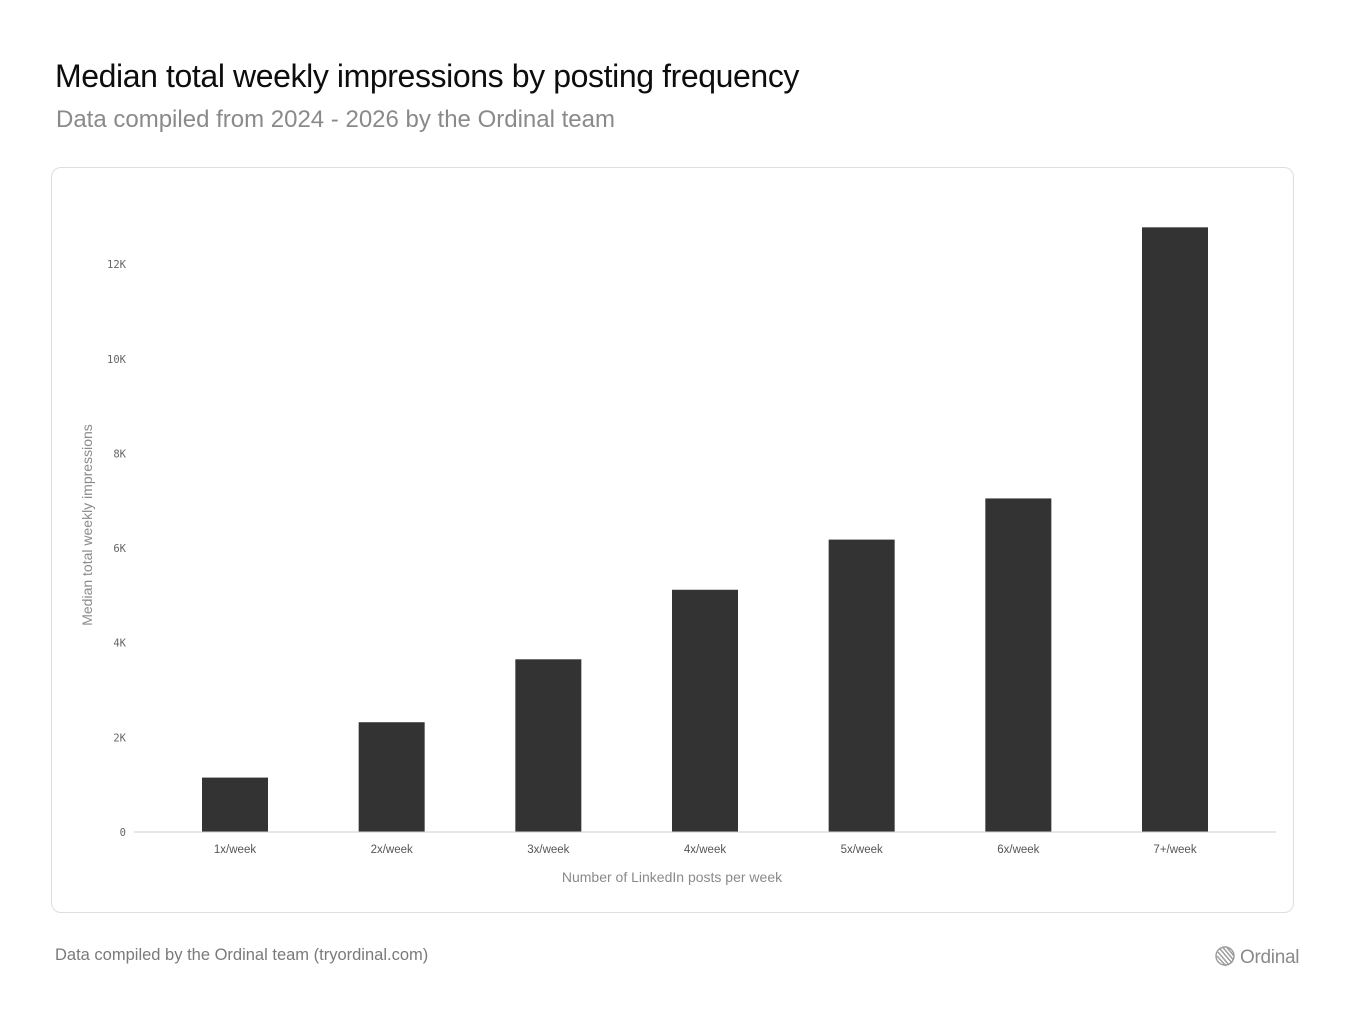 The image size is (1348, 1012). What do you see at coordinates (1225, 958) in the screenshot?
I see `ordinal-logo-icon` at bounding box center [1225, 958].